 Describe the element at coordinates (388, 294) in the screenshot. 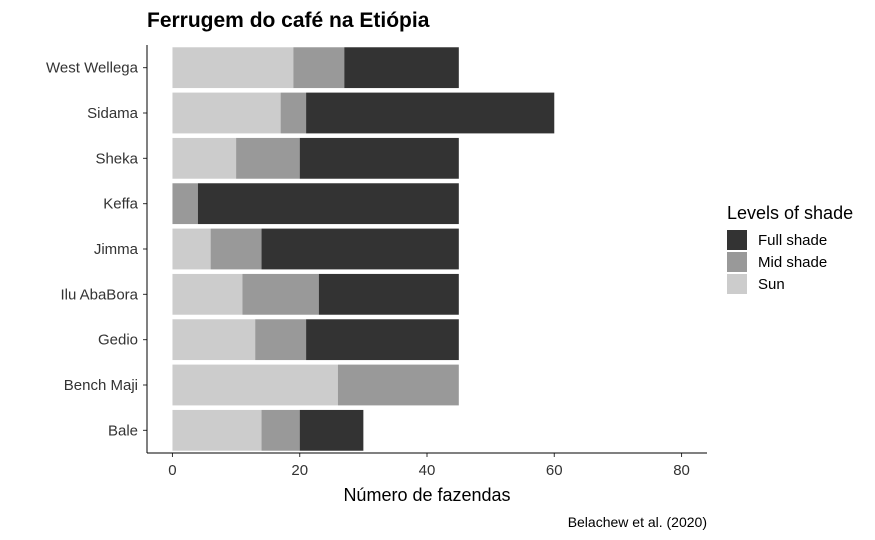

I see `bar-ilu-ababora-full-shade` at that location.